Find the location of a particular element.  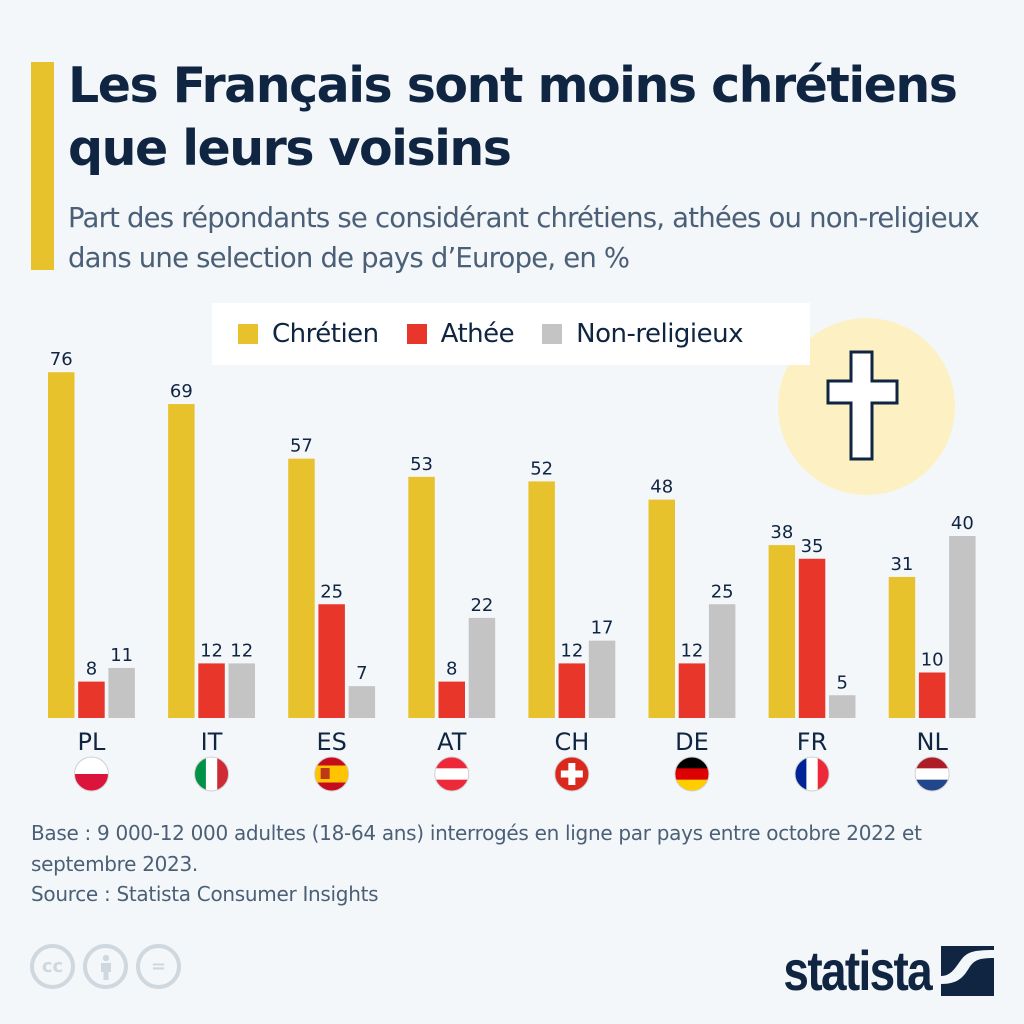

bar-value-label: 48 is located at coordinates (661, 487).